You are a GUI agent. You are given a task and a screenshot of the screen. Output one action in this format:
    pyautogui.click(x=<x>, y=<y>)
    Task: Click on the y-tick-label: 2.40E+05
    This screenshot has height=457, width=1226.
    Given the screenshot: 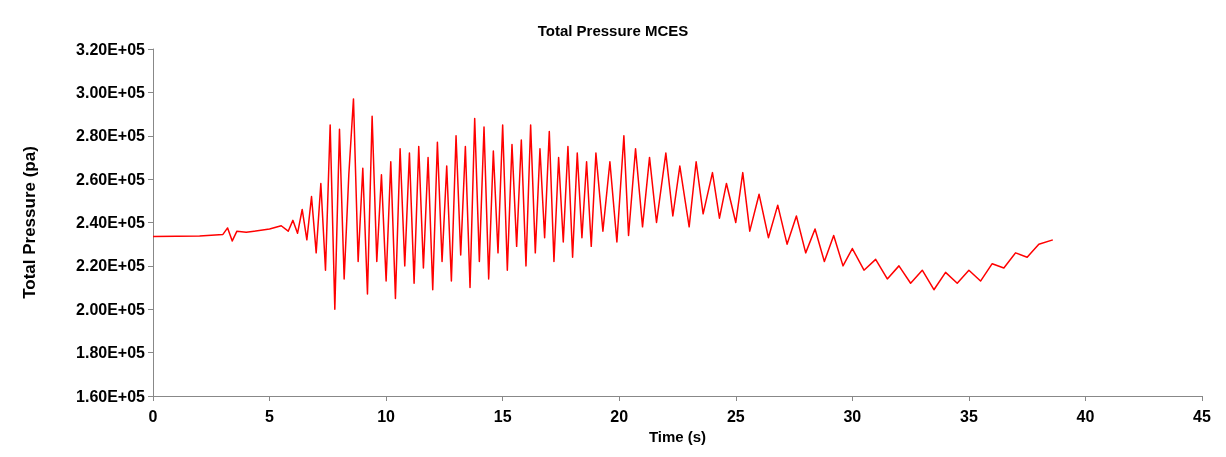 What is the action you would take?
    pyautogui.click(x=111, y=222)
    